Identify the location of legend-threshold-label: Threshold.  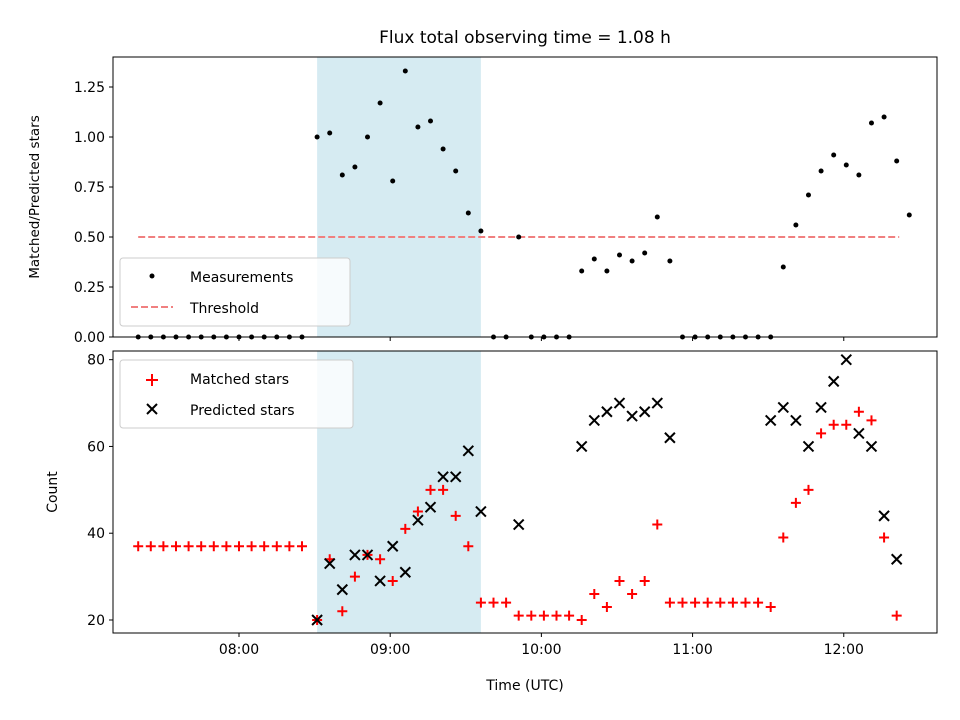
(224, 309).